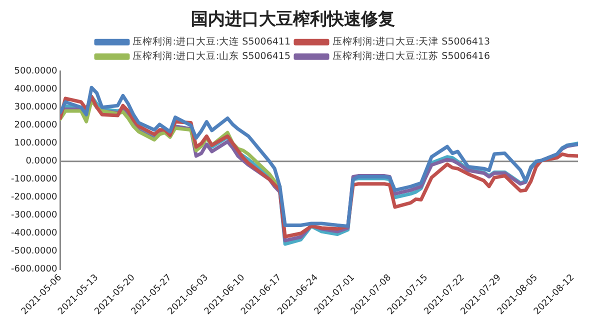  I want to click on y-tick-label: -500.0000, so click(34, 251).